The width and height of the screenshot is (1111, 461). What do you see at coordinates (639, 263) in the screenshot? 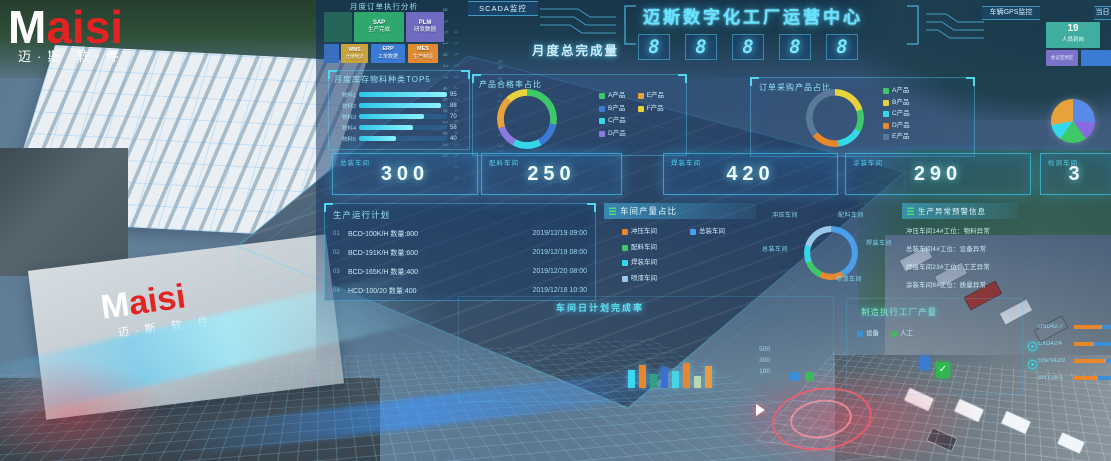
I see `legend-item: 焊装车间` at bounding box center [639, 263].